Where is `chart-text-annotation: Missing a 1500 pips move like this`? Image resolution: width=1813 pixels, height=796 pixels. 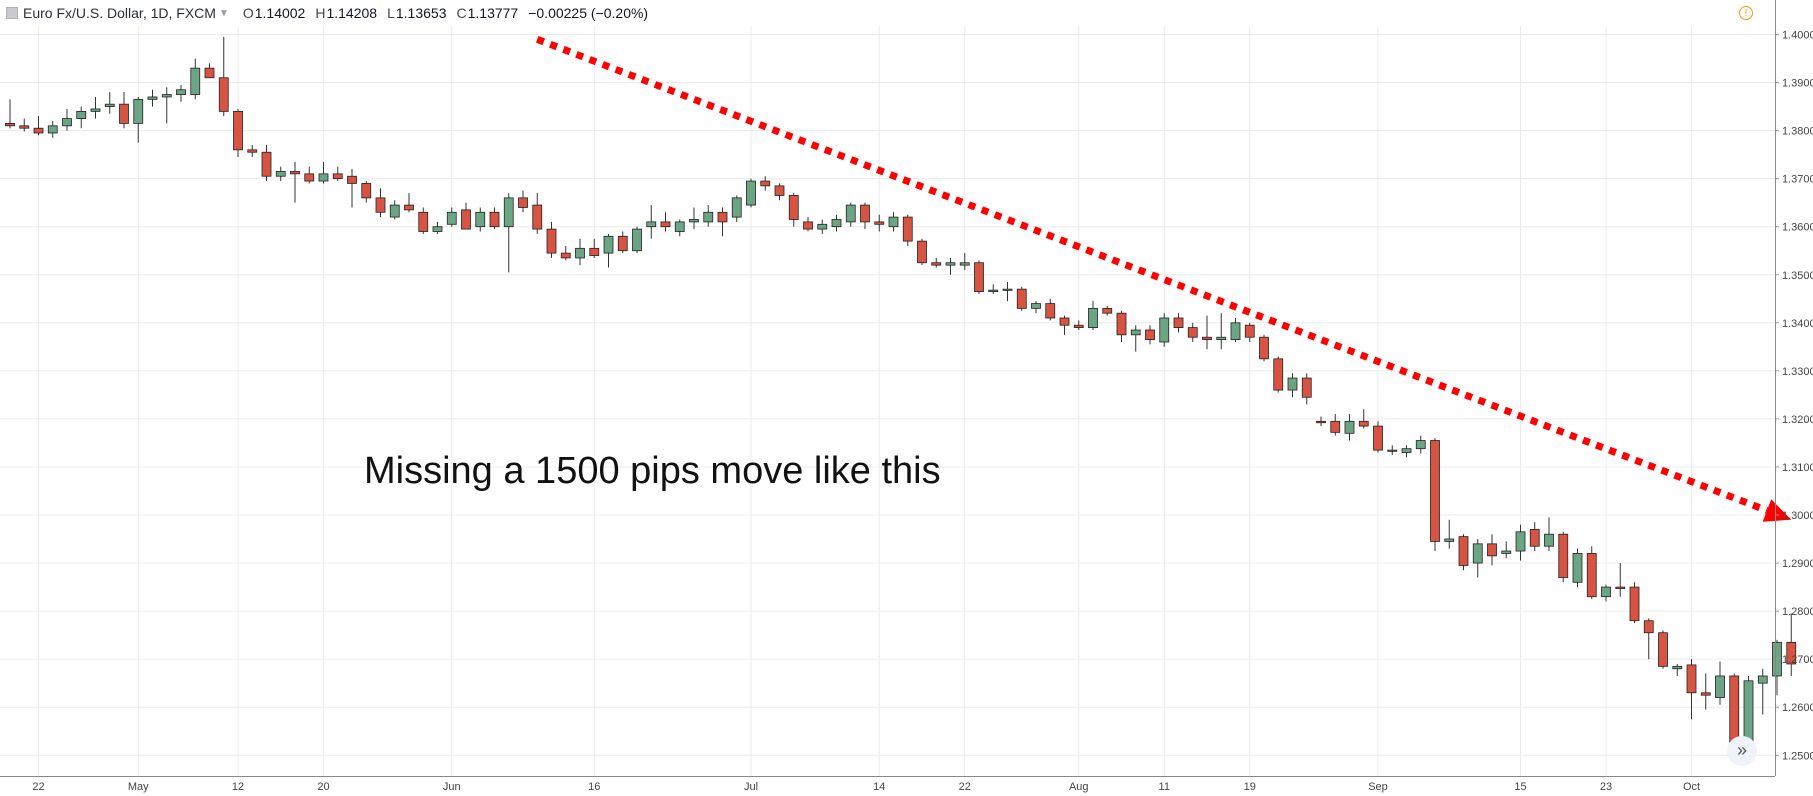 chart-text-annotation: Missing a 1500 pips move like this is located at coordinates (652, 471).